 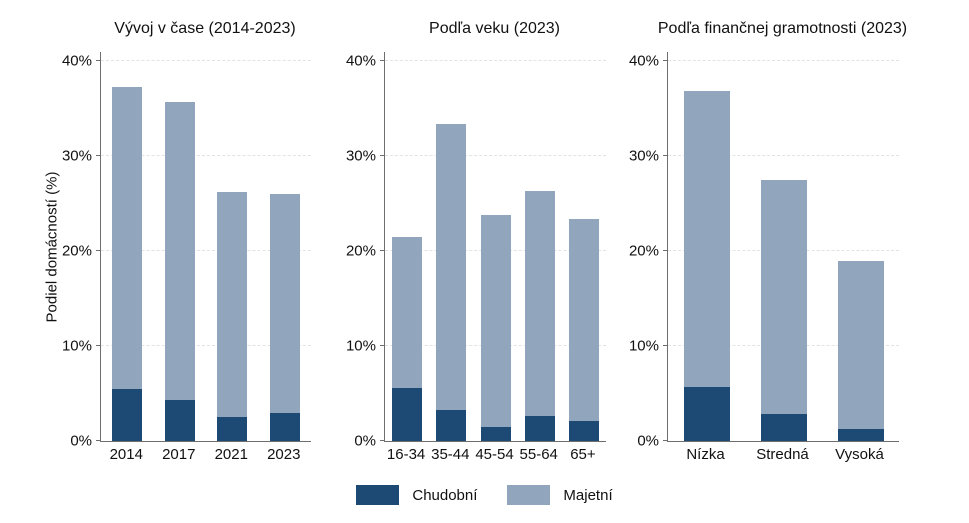 I want to click on x-axis-labels: Nízka Stredná Vysoká, so click(x=782, y=454).